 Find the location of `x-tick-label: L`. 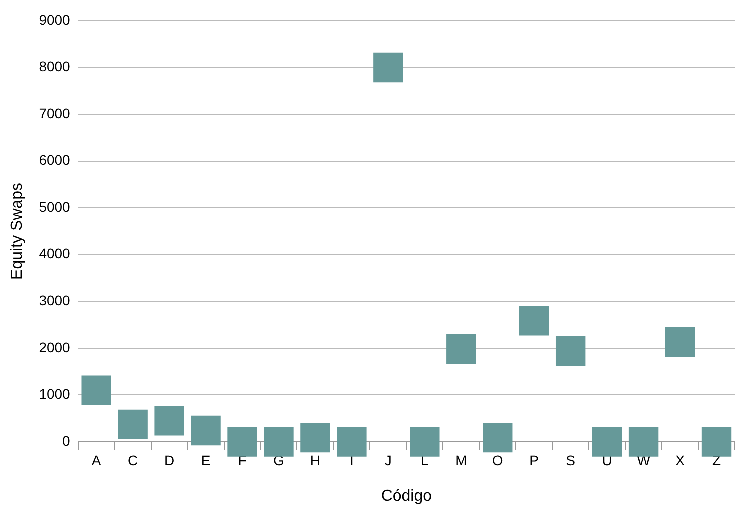

x-tick-label: L is located at coordinates (425, 460).